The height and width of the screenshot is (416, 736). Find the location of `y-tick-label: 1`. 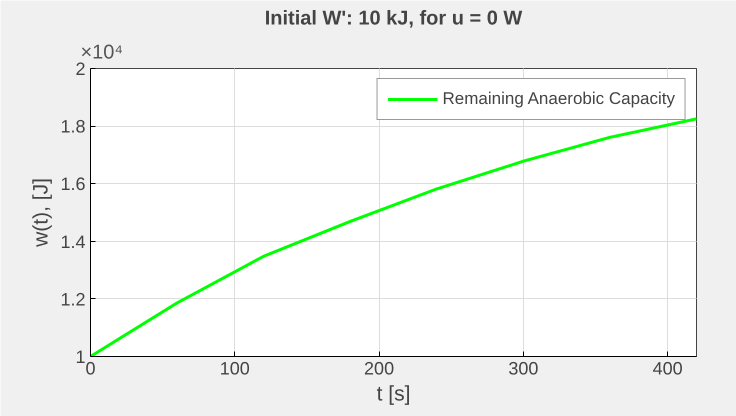

y-tick-label: 1 is located at coordinates (80, 357).